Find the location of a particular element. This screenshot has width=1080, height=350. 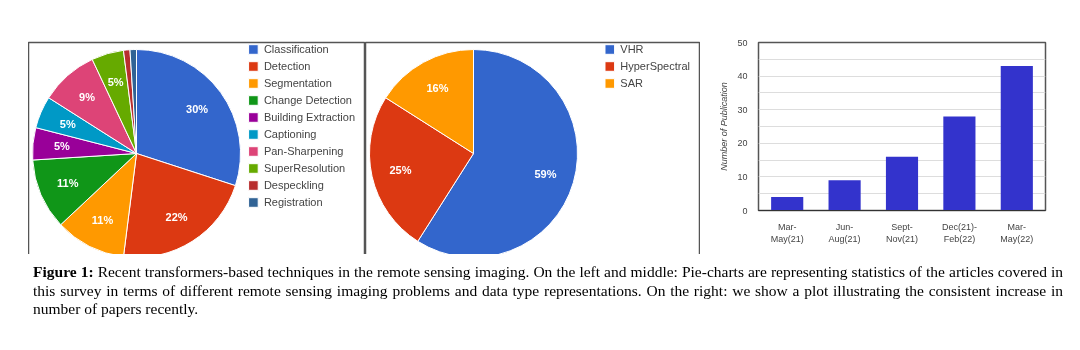

y-tick-label: 10 is located at coordinates (742, 176).